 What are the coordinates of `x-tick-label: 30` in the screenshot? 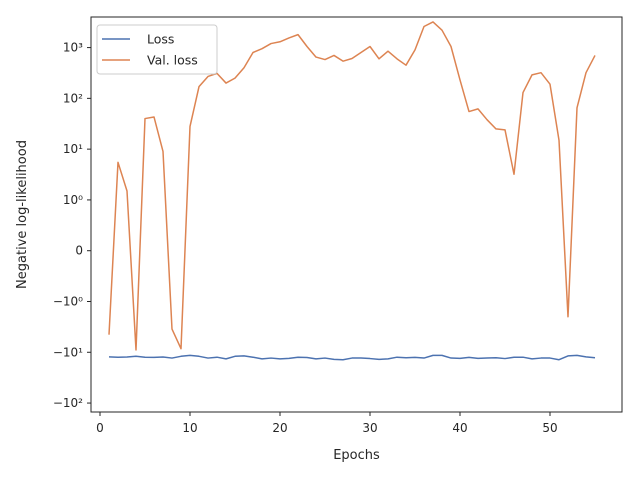 It's located at (369, 428).